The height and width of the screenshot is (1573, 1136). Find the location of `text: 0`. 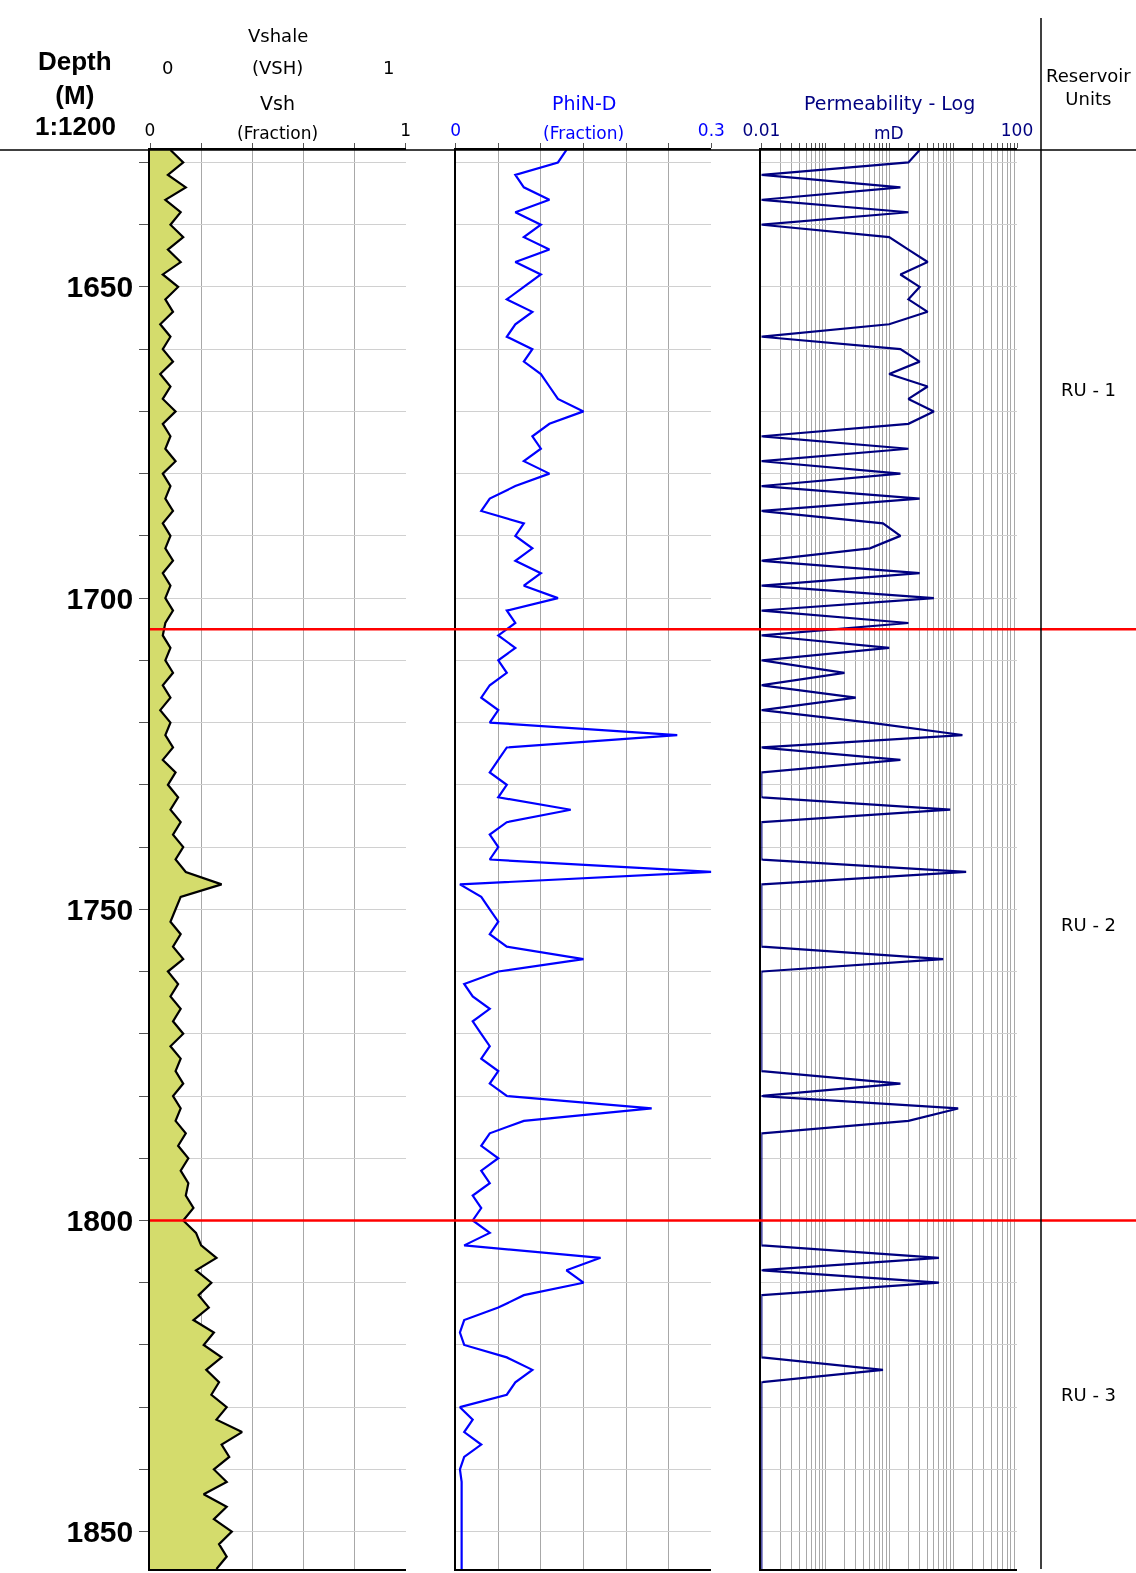

text: 0 is located at coordinates (168, 67).